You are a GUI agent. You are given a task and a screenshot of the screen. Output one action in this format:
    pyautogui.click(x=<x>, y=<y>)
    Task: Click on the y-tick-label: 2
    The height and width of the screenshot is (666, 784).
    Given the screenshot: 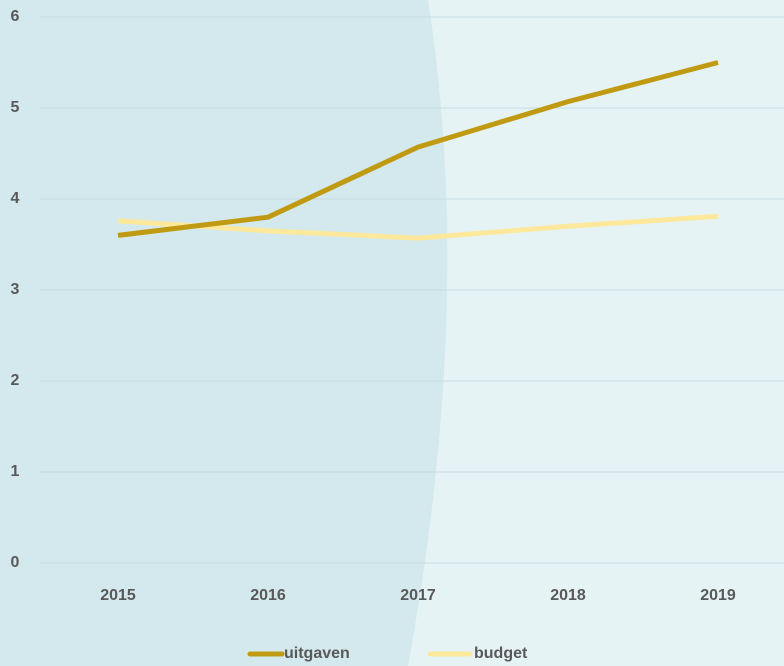 What is the action you would take?
    pyautogui.click(x=15, y=380)
    